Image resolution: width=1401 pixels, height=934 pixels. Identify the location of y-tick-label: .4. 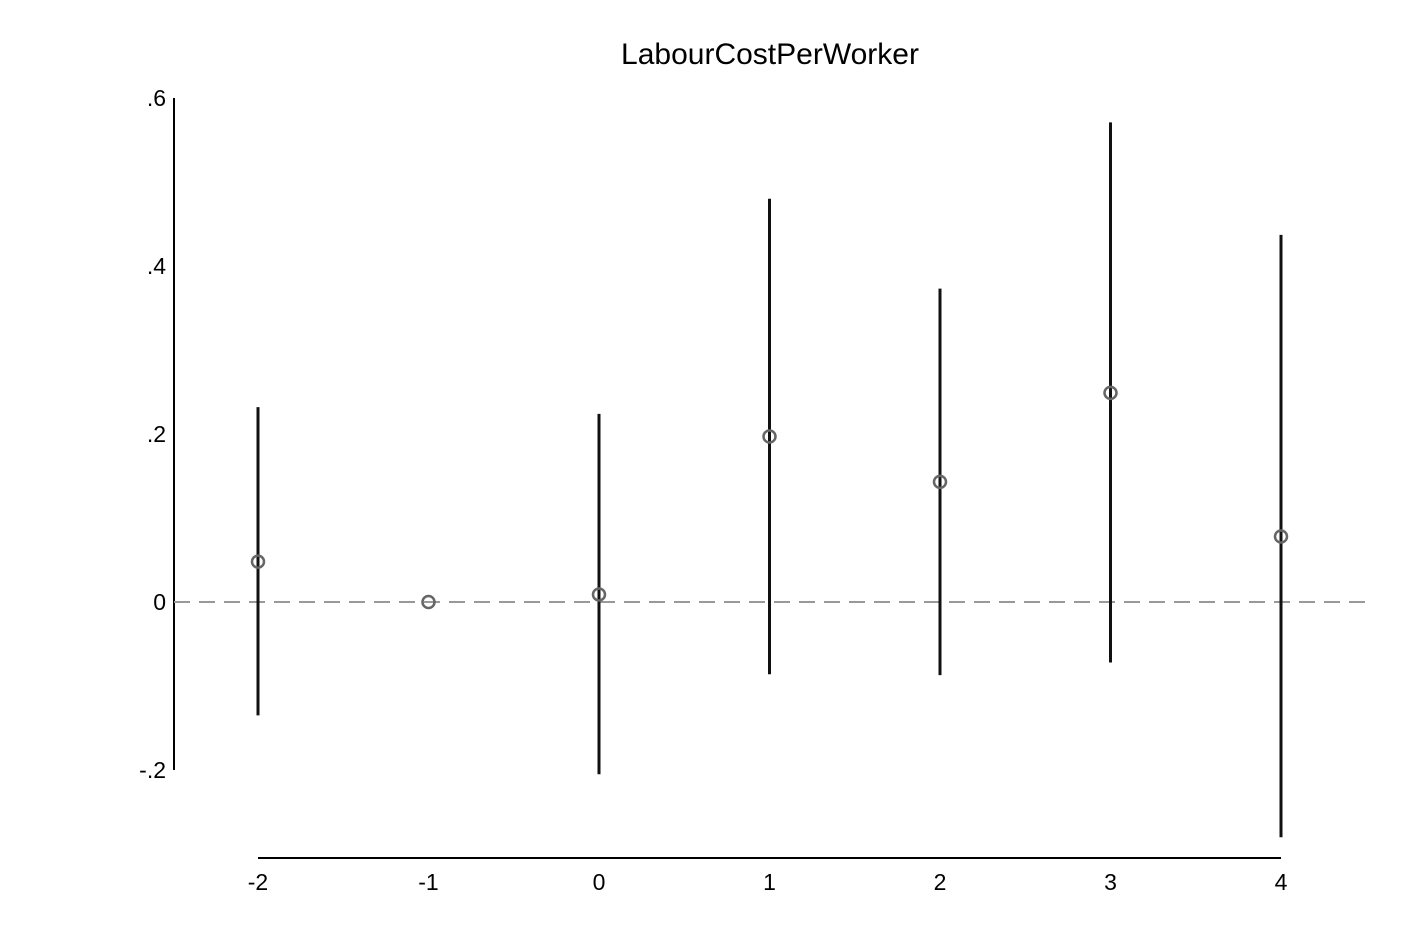
(156, 266).